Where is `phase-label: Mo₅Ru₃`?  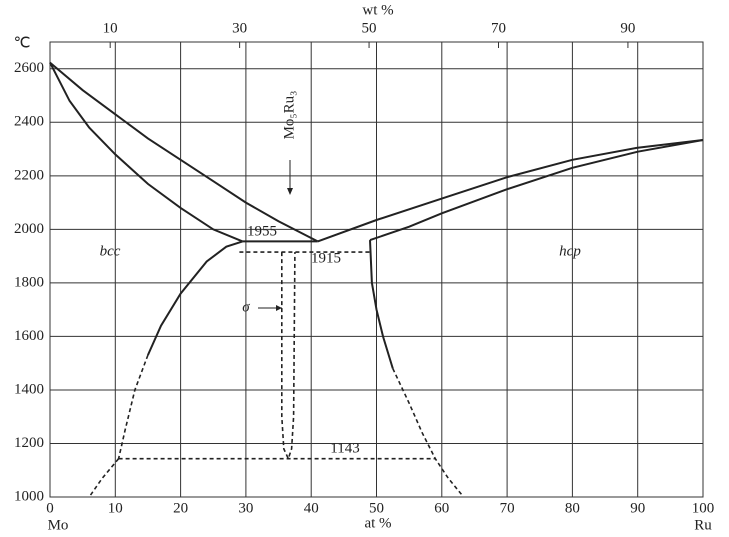 phase-label: Mo₅Ru₃ is located at coordinates (289, 115).